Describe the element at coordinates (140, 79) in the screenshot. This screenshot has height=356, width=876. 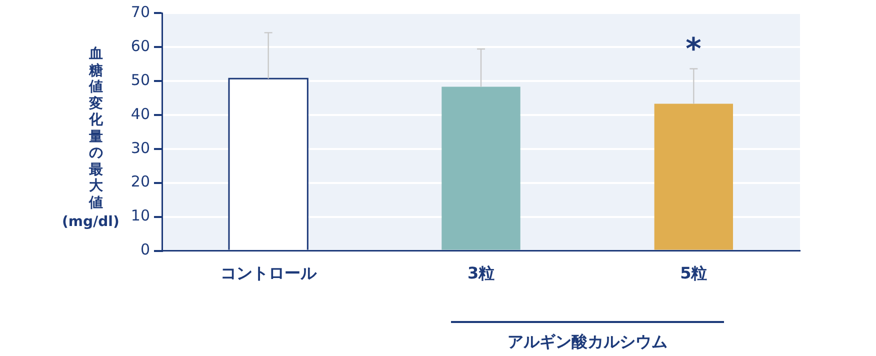
I see `y-tick-label: 50` at that location.